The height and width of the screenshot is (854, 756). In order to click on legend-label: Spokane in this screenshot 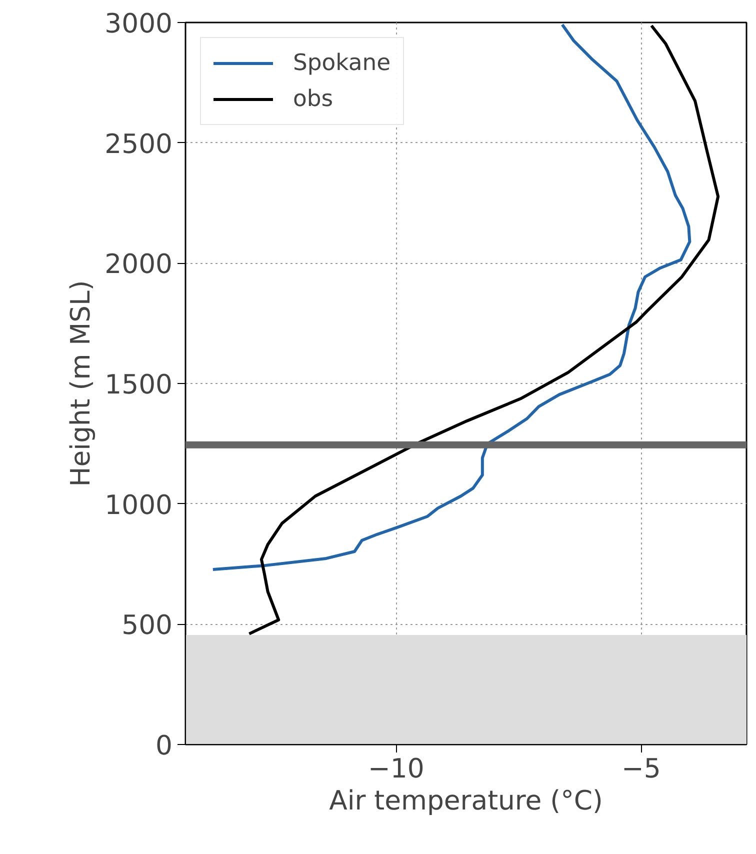, I will do `click(342, 63)`.